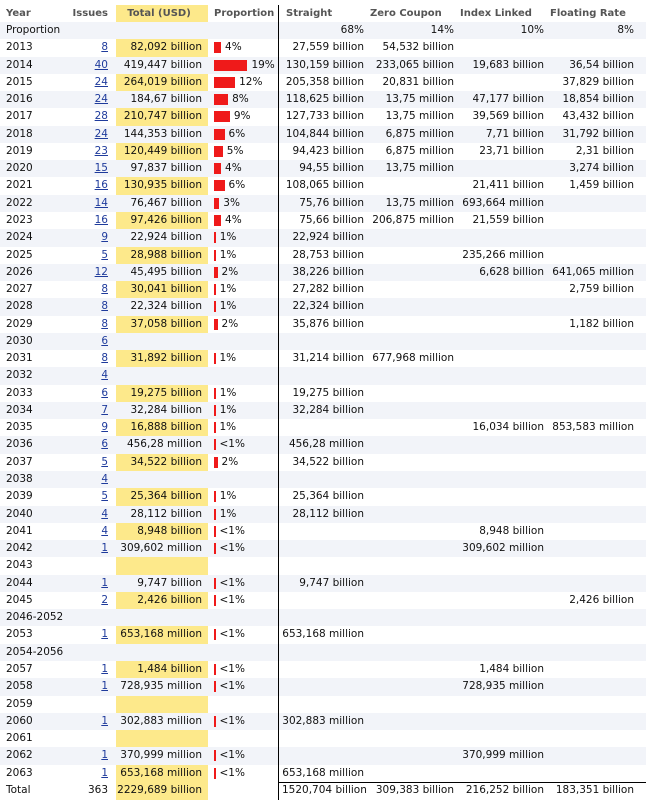 Image resolution: width=646 pixels, height=800 pixels. What do you see at coordinates (166, 323) in the screenshot?
I see `total-cell: 37,058 billion` at bounding box center [166, 323].